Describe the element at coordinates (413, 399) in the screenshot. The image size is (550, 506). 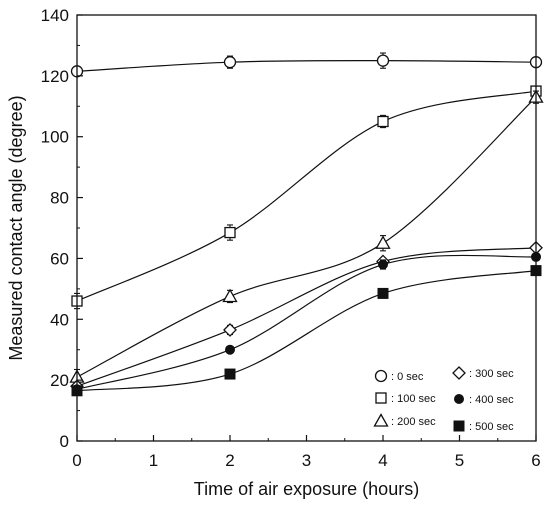
I see `legend-label: : 100 sec` at that location.